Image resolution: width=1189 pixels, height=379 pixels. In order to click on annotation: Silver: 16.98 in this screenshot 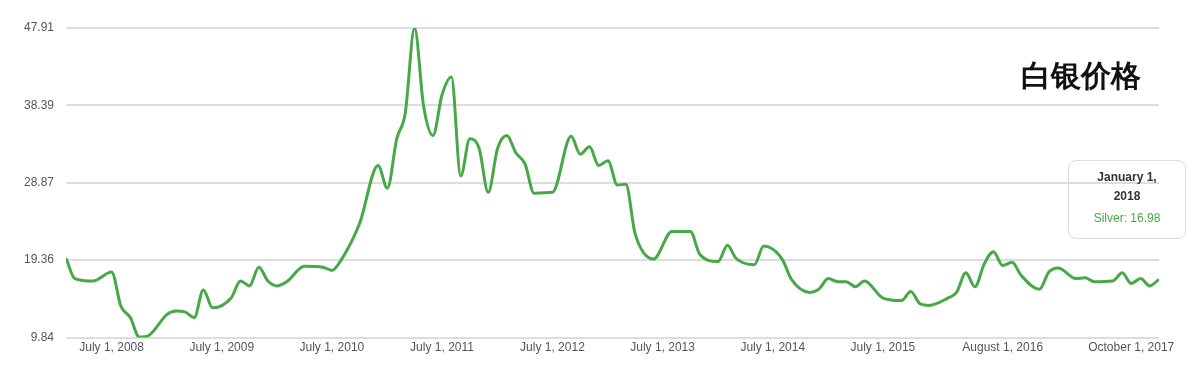, I will do `click(1127, 218)`.